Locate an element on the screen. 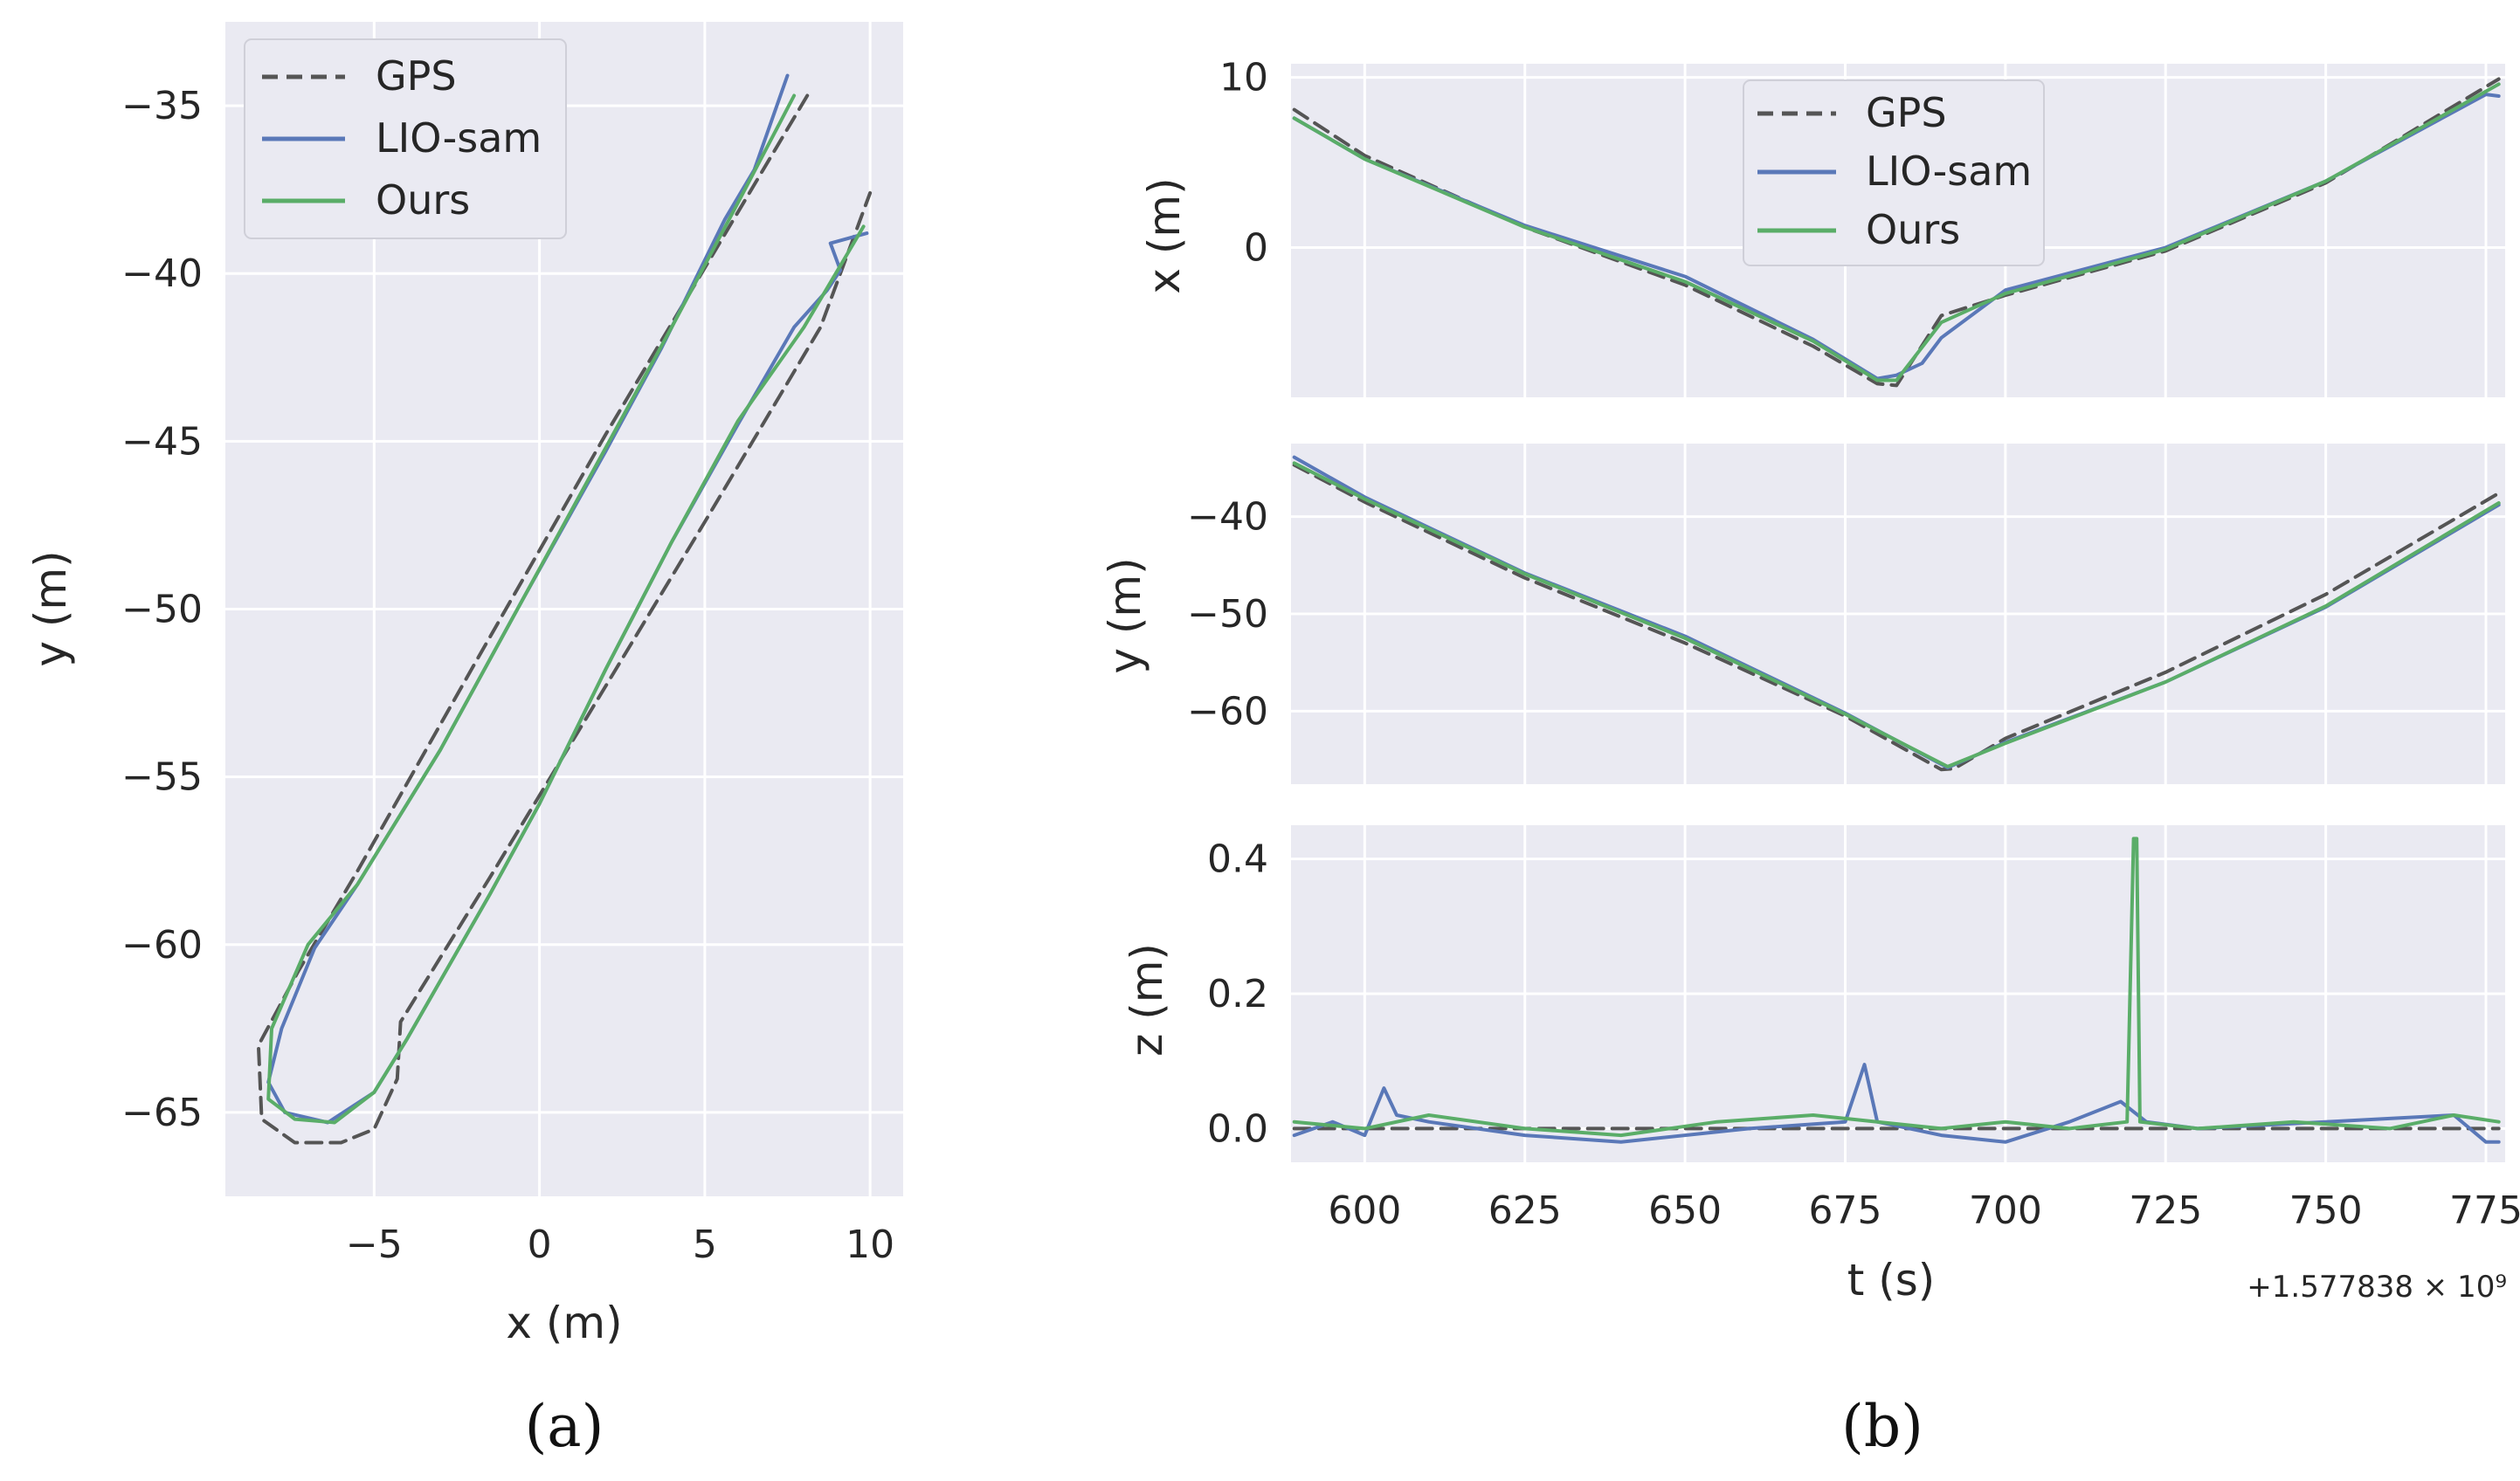 Image resolution: width=2520 pixels, height=1481 pixels. series-ours-b3 is located at coordinates (1896, 987).